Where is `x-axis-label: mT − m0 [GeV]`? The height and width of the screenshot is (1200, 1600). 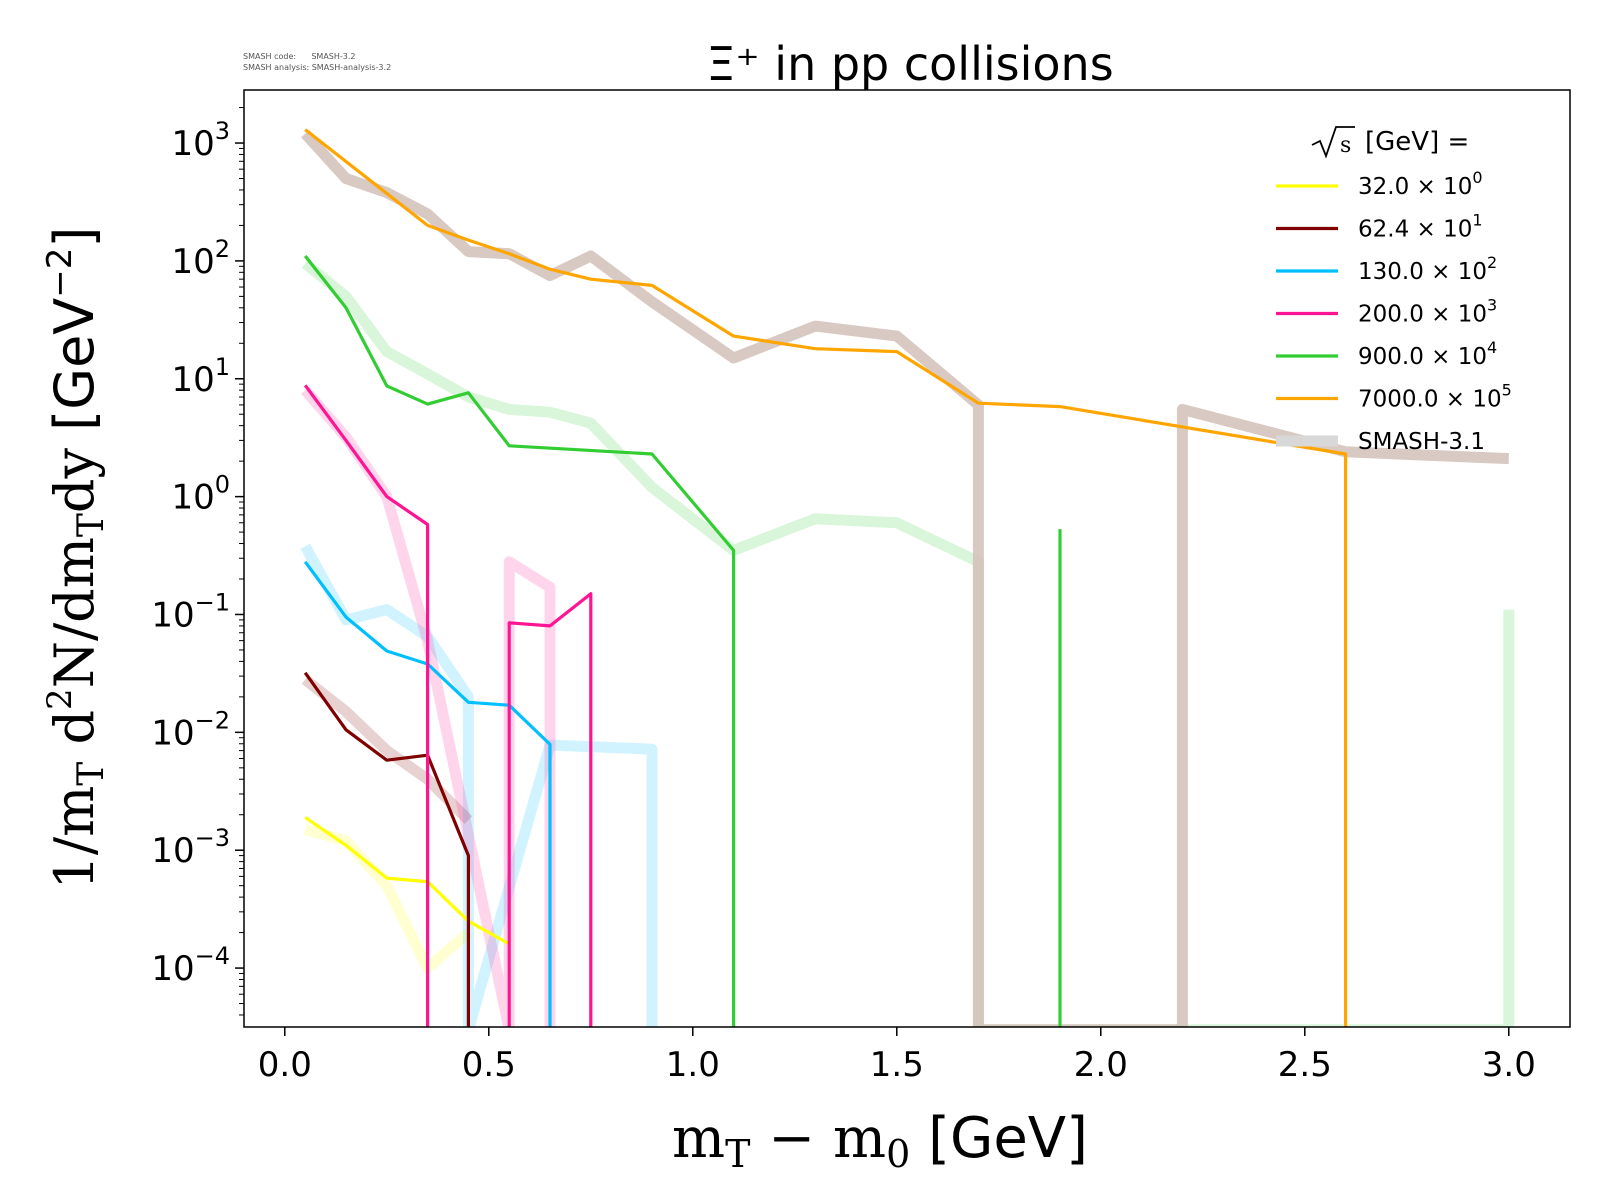
x-axis-label: mT − m0 [GeV] is located at coordinates (880, 1141).